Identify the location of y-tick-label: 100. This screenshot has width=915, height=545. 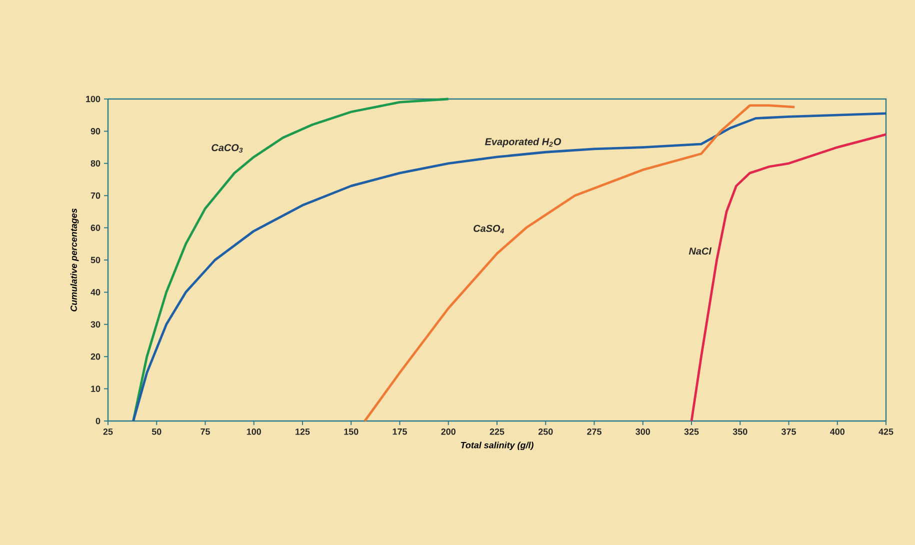
(93, 99).